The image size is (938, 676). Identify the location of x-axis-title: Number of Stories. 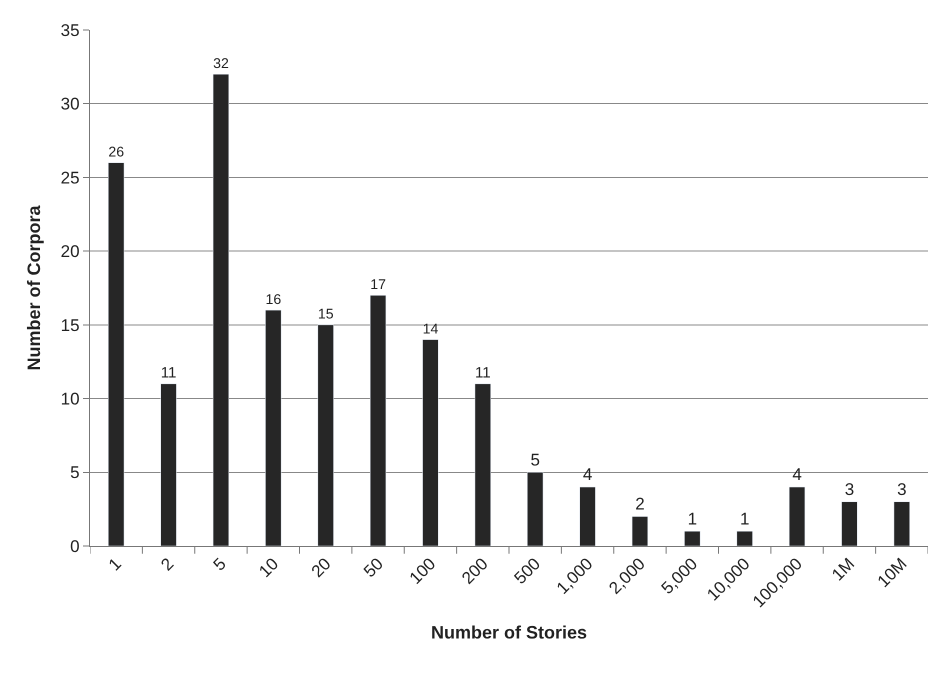
(509, 632).